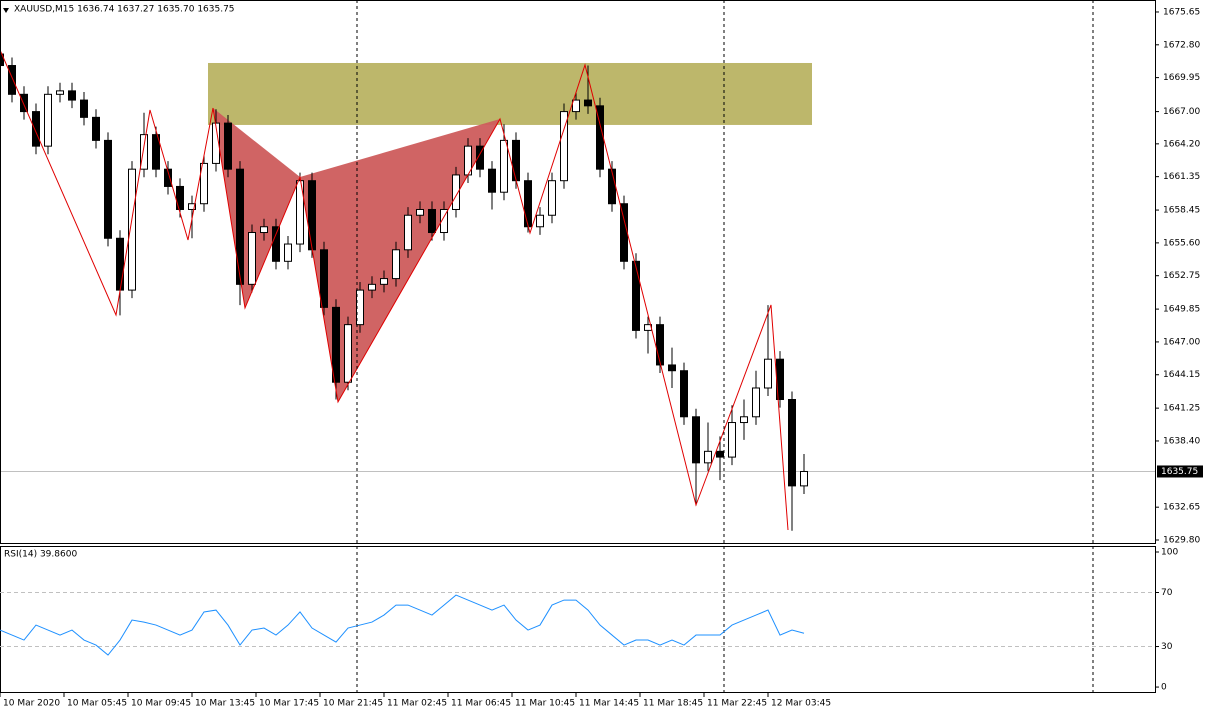 The width and height of the screenshot is (1206, 714). What do you see at coordinates (1181, 243) in the screenshot?
I see `y-tick-label: 1655.60` at bounding box center [1181, 243].